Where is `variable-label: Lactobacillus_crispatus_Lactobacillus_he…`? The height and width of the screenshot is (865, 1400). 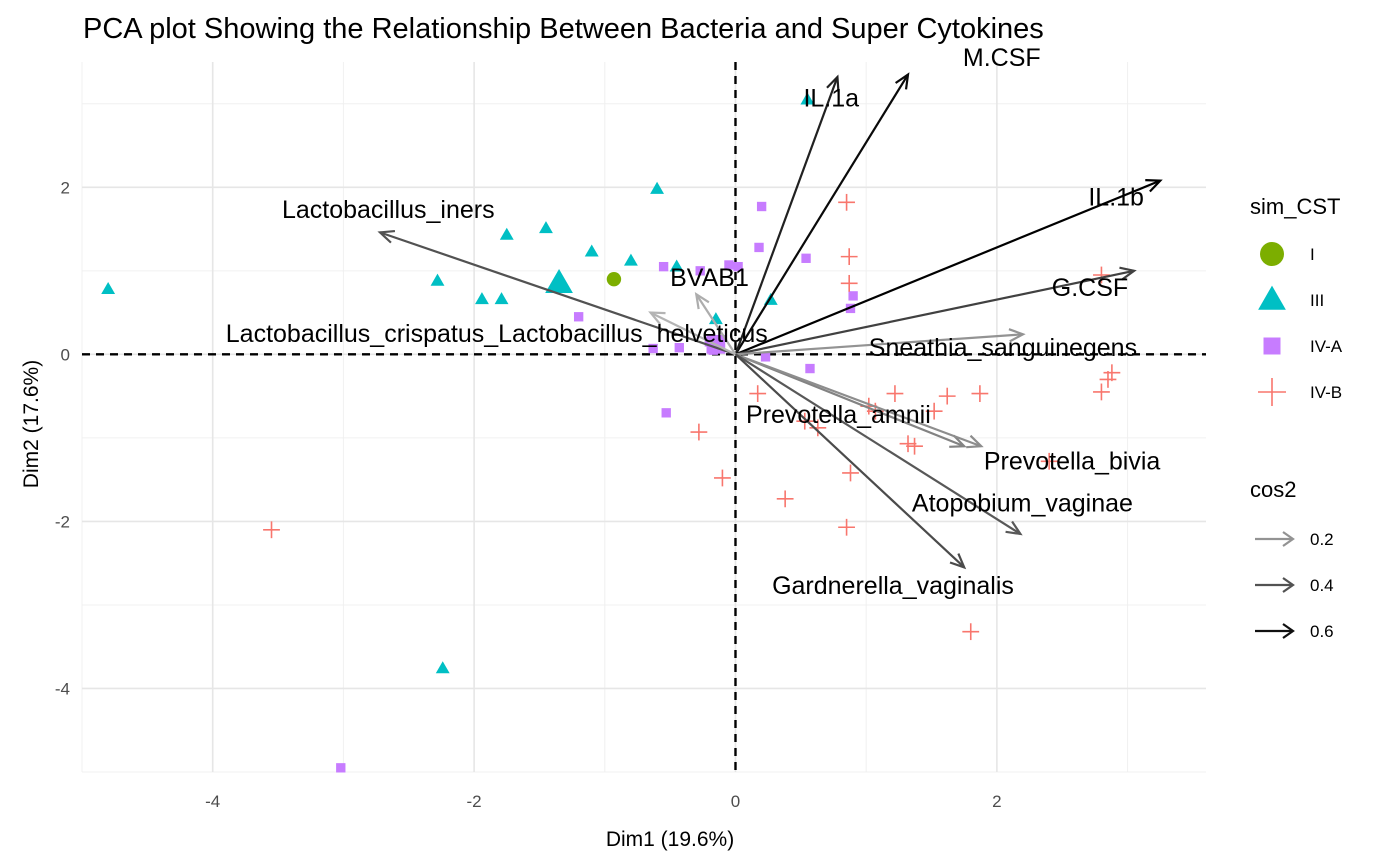 variable-label: Lactobacillus_crispatus_Lactobacillus_he… is located at coordinates (497, 334).